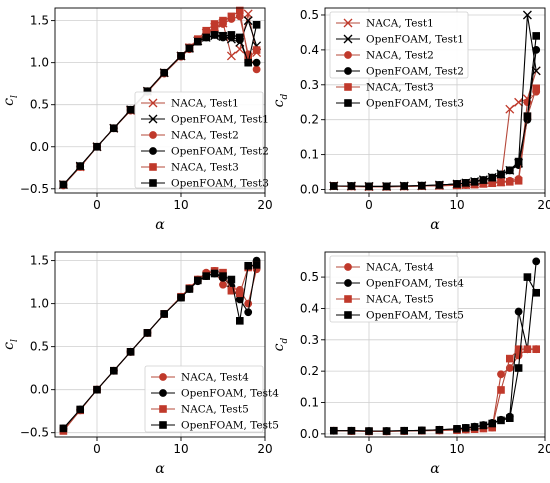 The image size is (550, 483). What do you see at coordinates (10, 344) in the screenshot?
I see `y-axis-label: cl` at bounding box center [10, 344].